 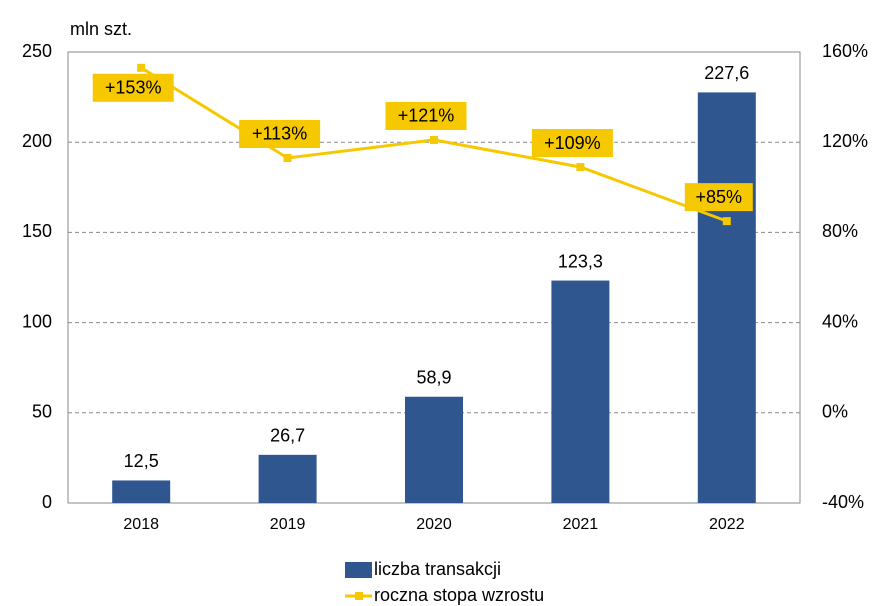 What do you see at coordinates (581, 524) in the screenshot?
I see `x-tick-label: 2021` at bounding box center [581, 524].